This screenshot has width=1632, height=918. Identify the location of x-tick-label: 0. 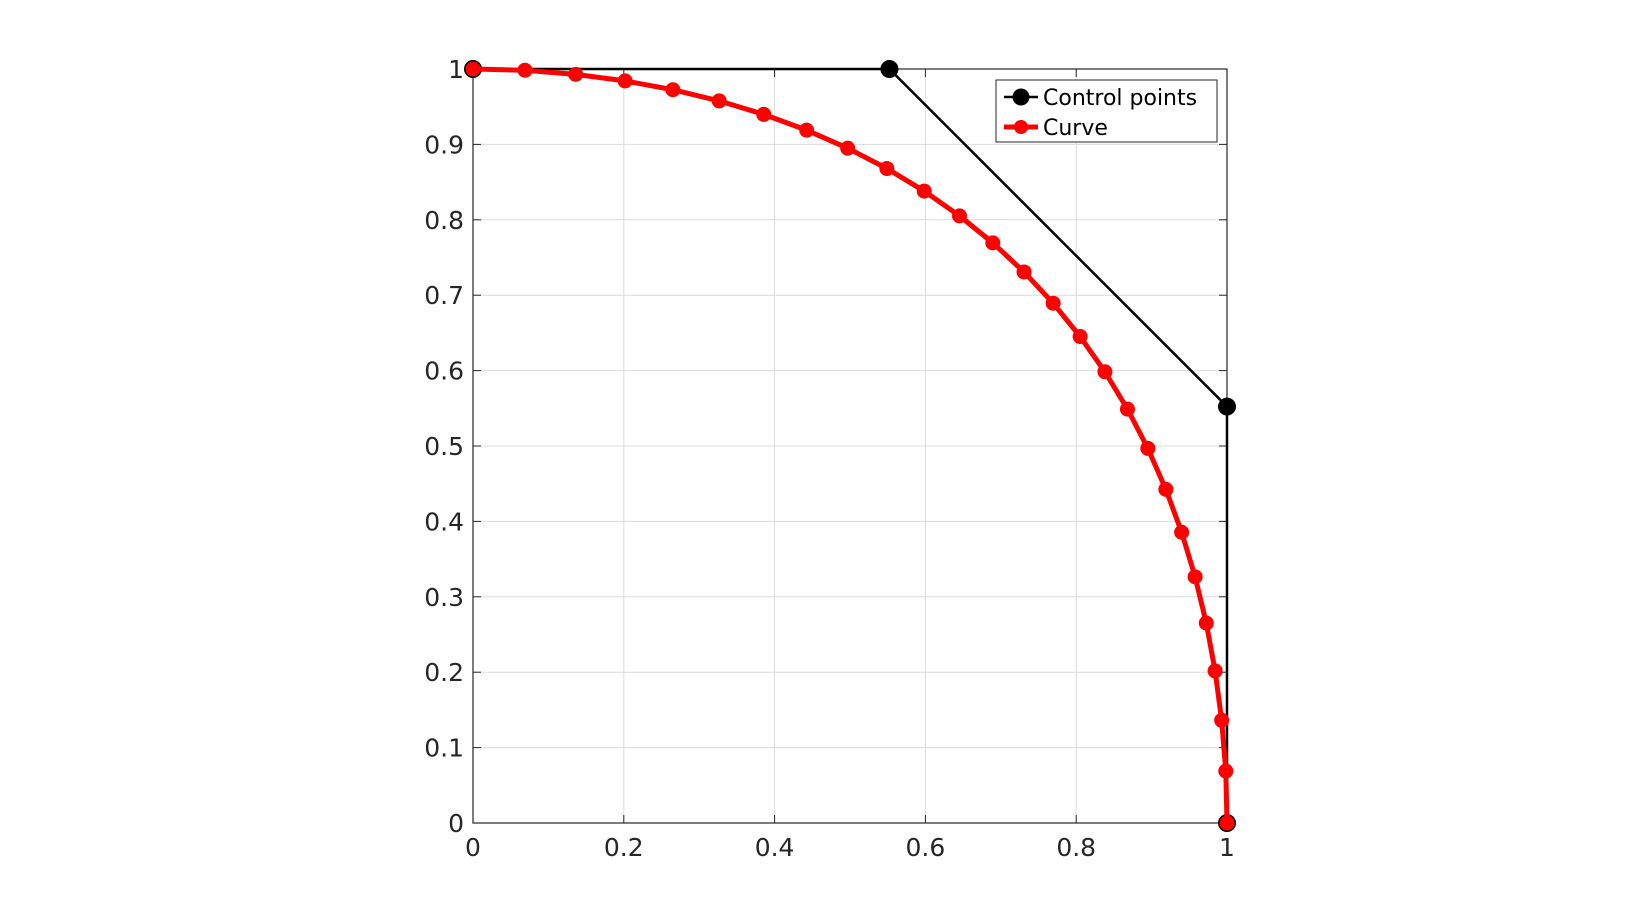
(473, 847).